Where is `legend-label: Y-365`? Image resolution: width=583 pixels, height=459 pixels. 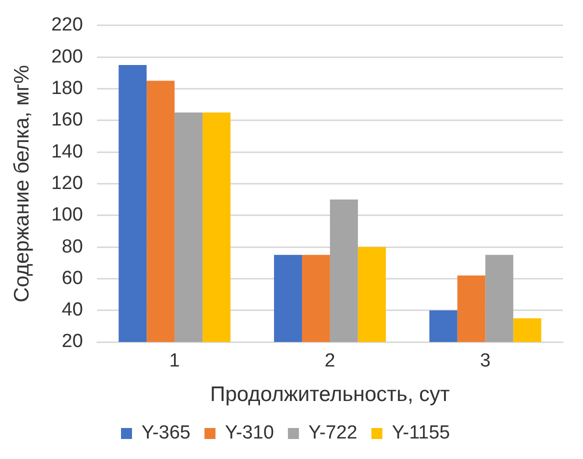
legend-label: Y-365 is located at coordinates (166, 433).